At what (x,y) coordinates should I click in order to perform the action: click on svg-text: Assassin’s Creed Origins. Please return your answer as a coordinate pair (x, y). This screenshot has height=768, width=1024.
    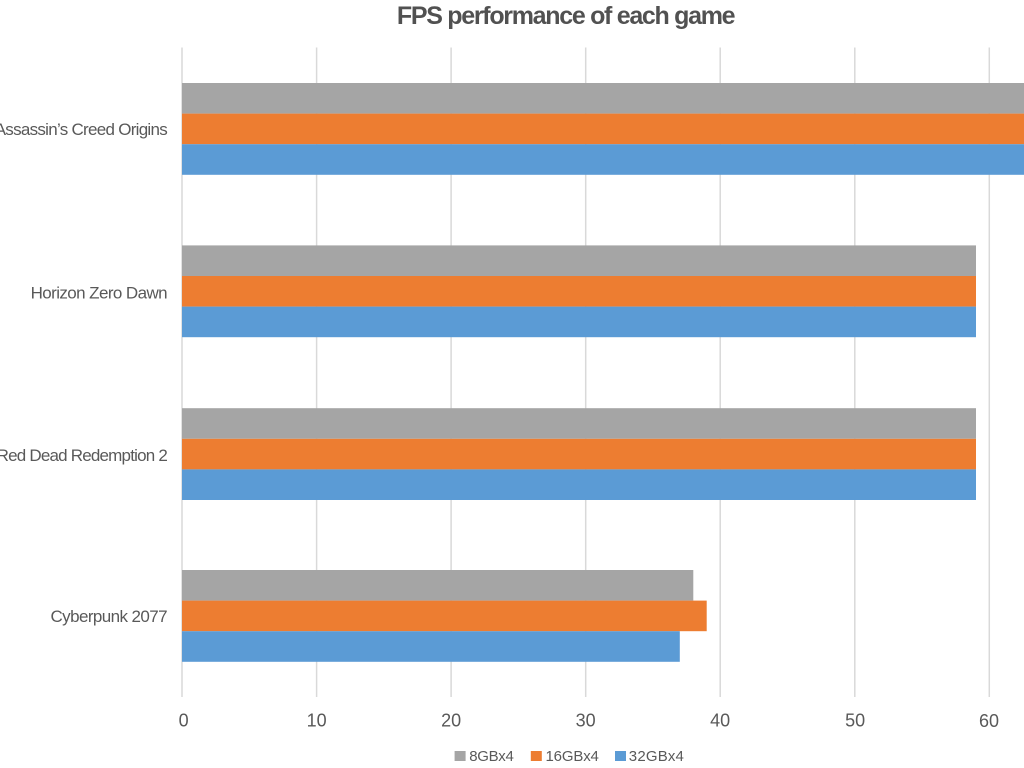
    Looking at the image, I should click on (83, 129).